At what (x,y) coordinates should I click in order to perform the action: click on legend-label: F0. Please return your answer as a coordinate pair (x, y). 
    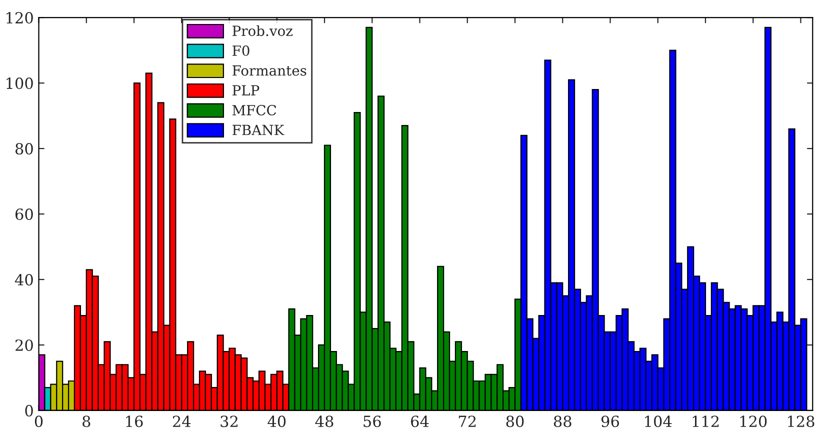
    Looking at the image, I should click on (241, 50).